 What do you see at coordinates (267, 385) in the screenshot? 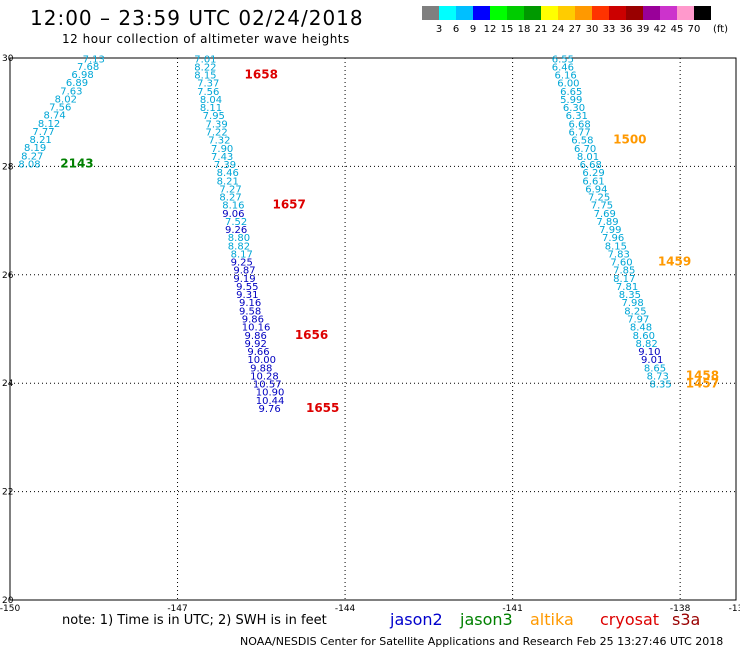
I see `wave-height-value: 10.57` at bounding box center [267, 385].